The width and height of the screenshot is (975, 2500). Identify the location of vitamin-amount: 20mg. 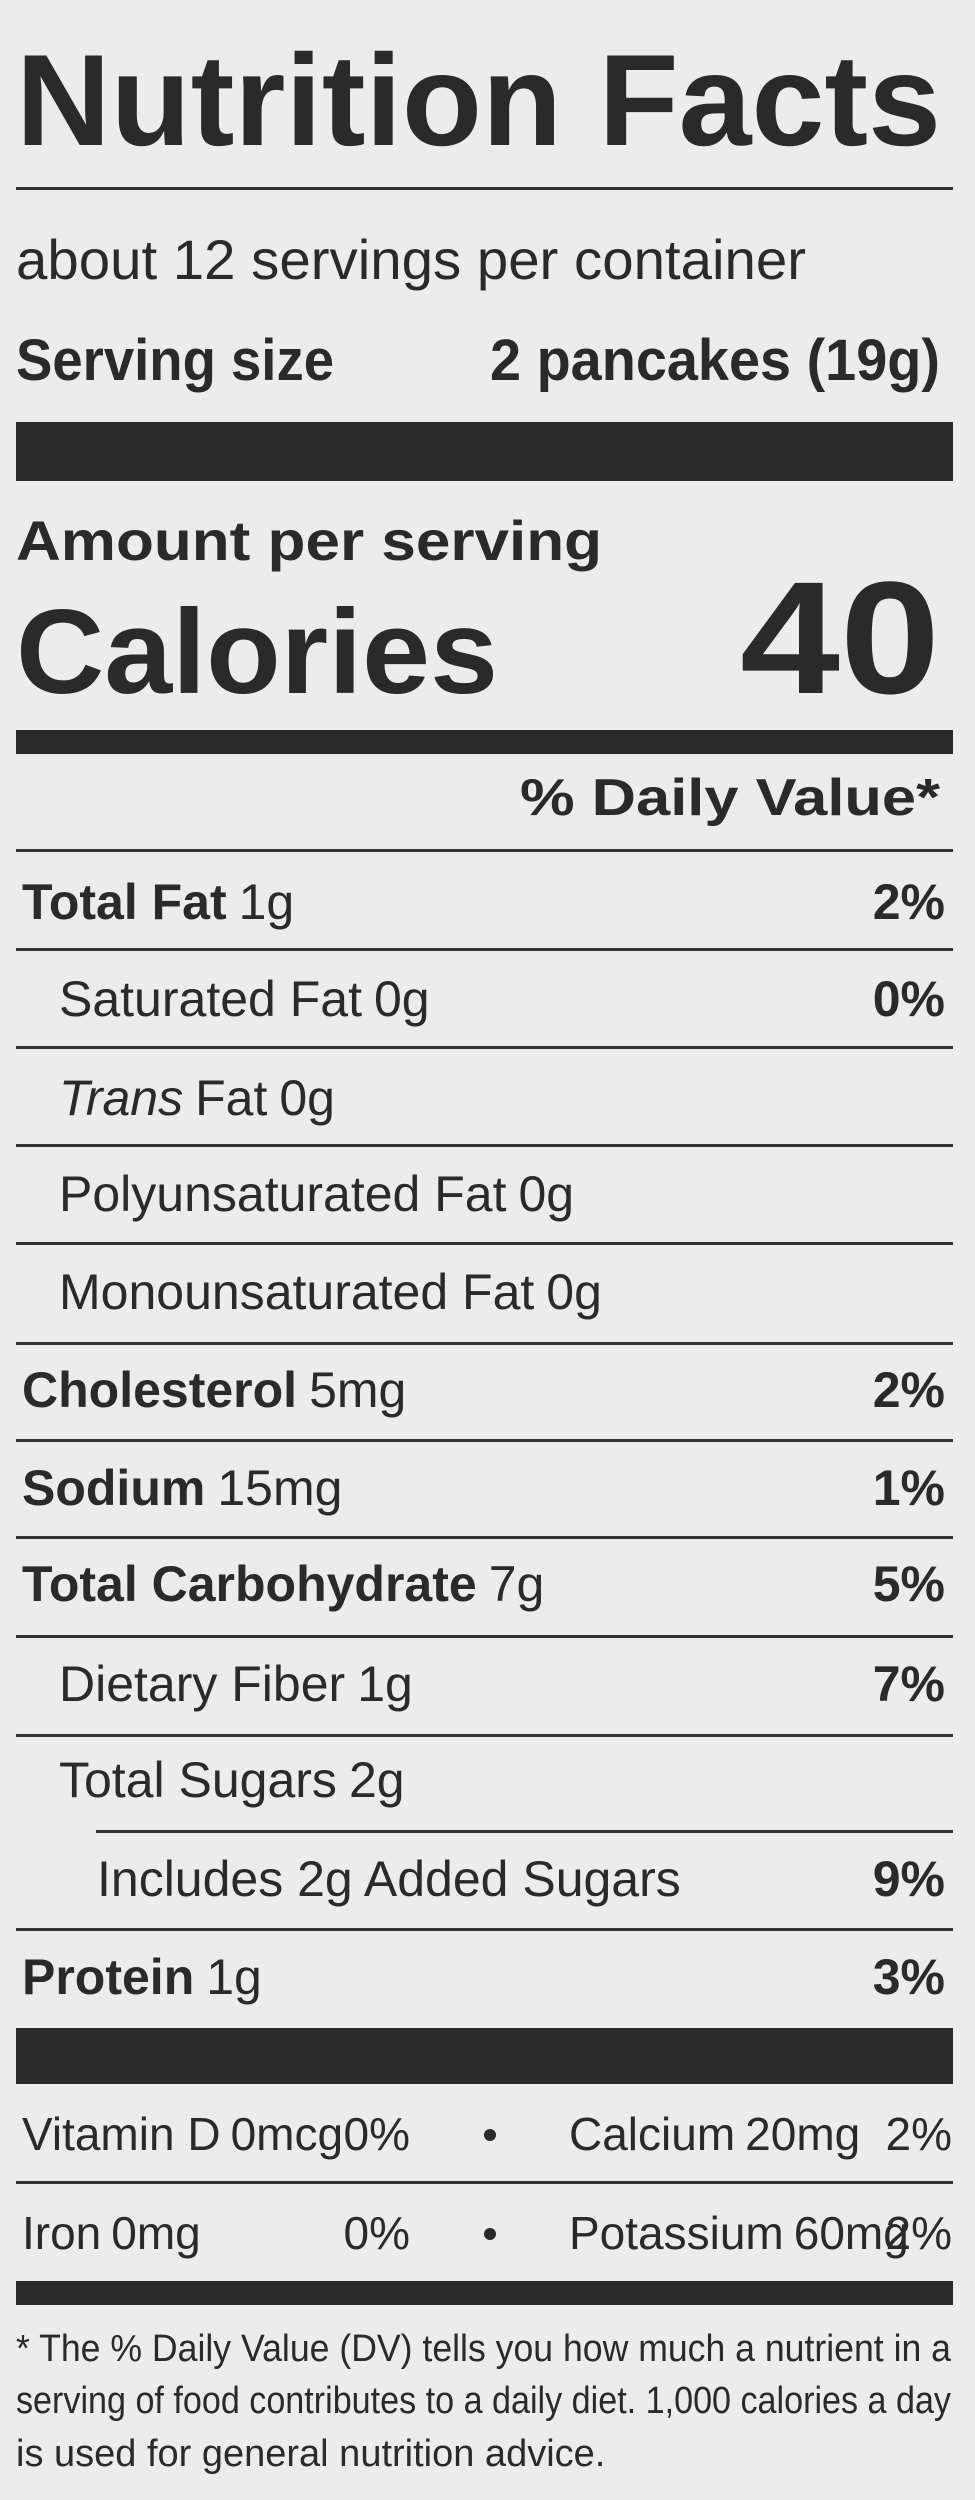
(802, 2134).